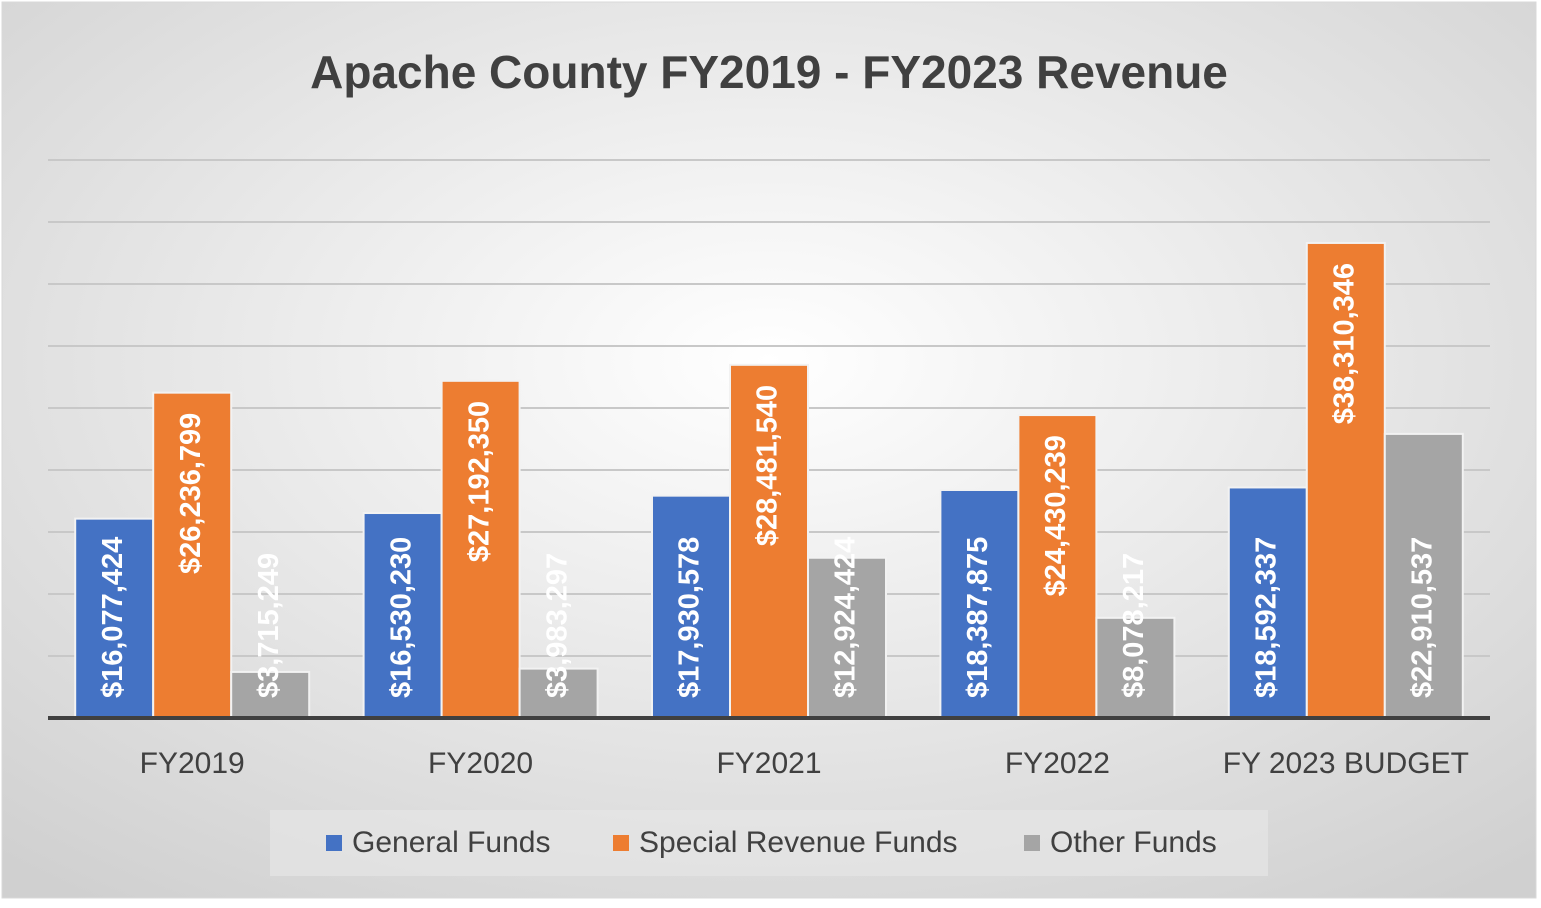  What do you see at coordinates (798, 842) in the screenshot?
I see `legend-label: Special Revenue Funds` at bounding box center [798, 842].